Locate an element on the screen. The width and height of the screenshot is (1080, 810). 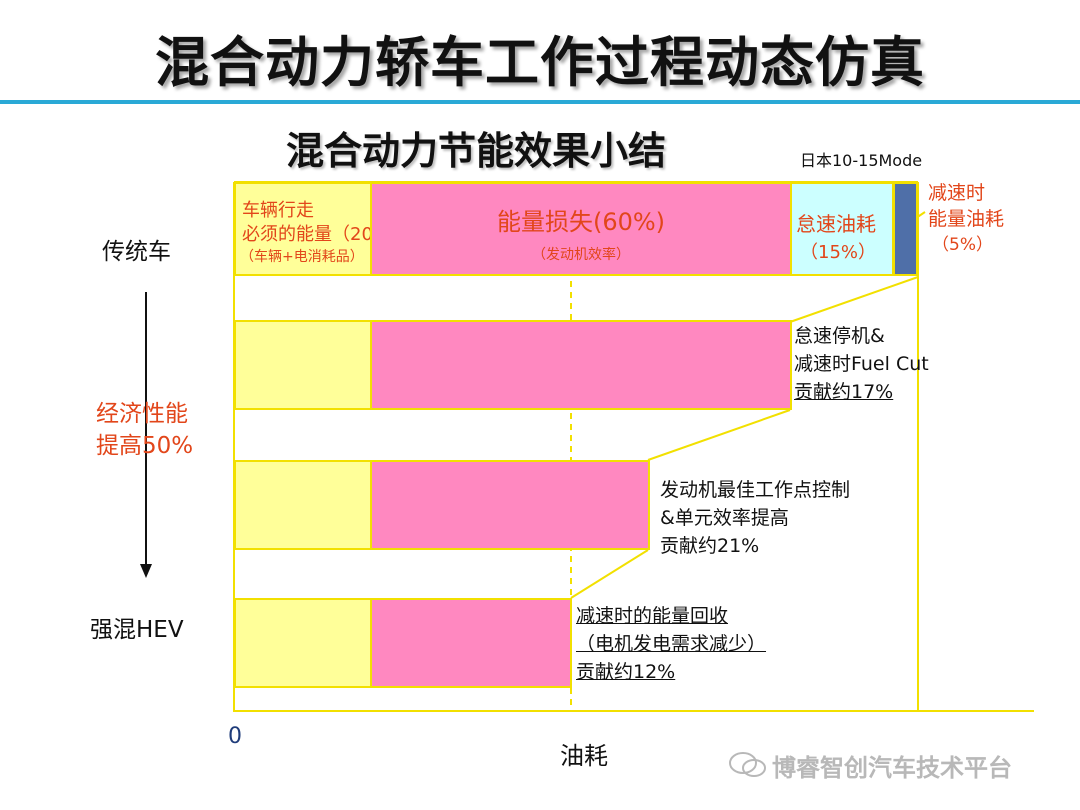
row3-driving-bar is located at coordinates (303, 505).